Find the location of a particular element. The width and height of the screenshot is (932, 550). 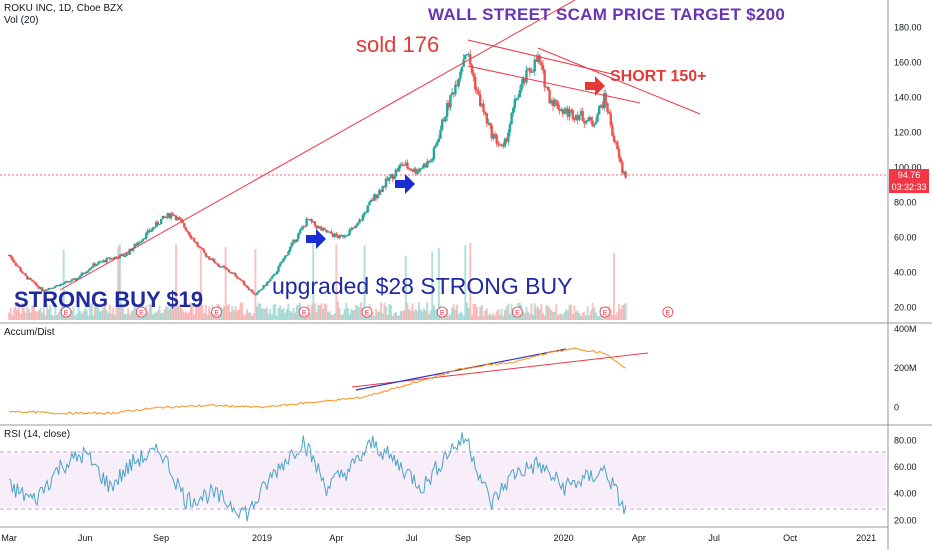

time-axis: Mar Jun Sep 2019 Apr Jul Sep 2020 Apr Jul Oct 2021 is located at coordinates (438, 538).